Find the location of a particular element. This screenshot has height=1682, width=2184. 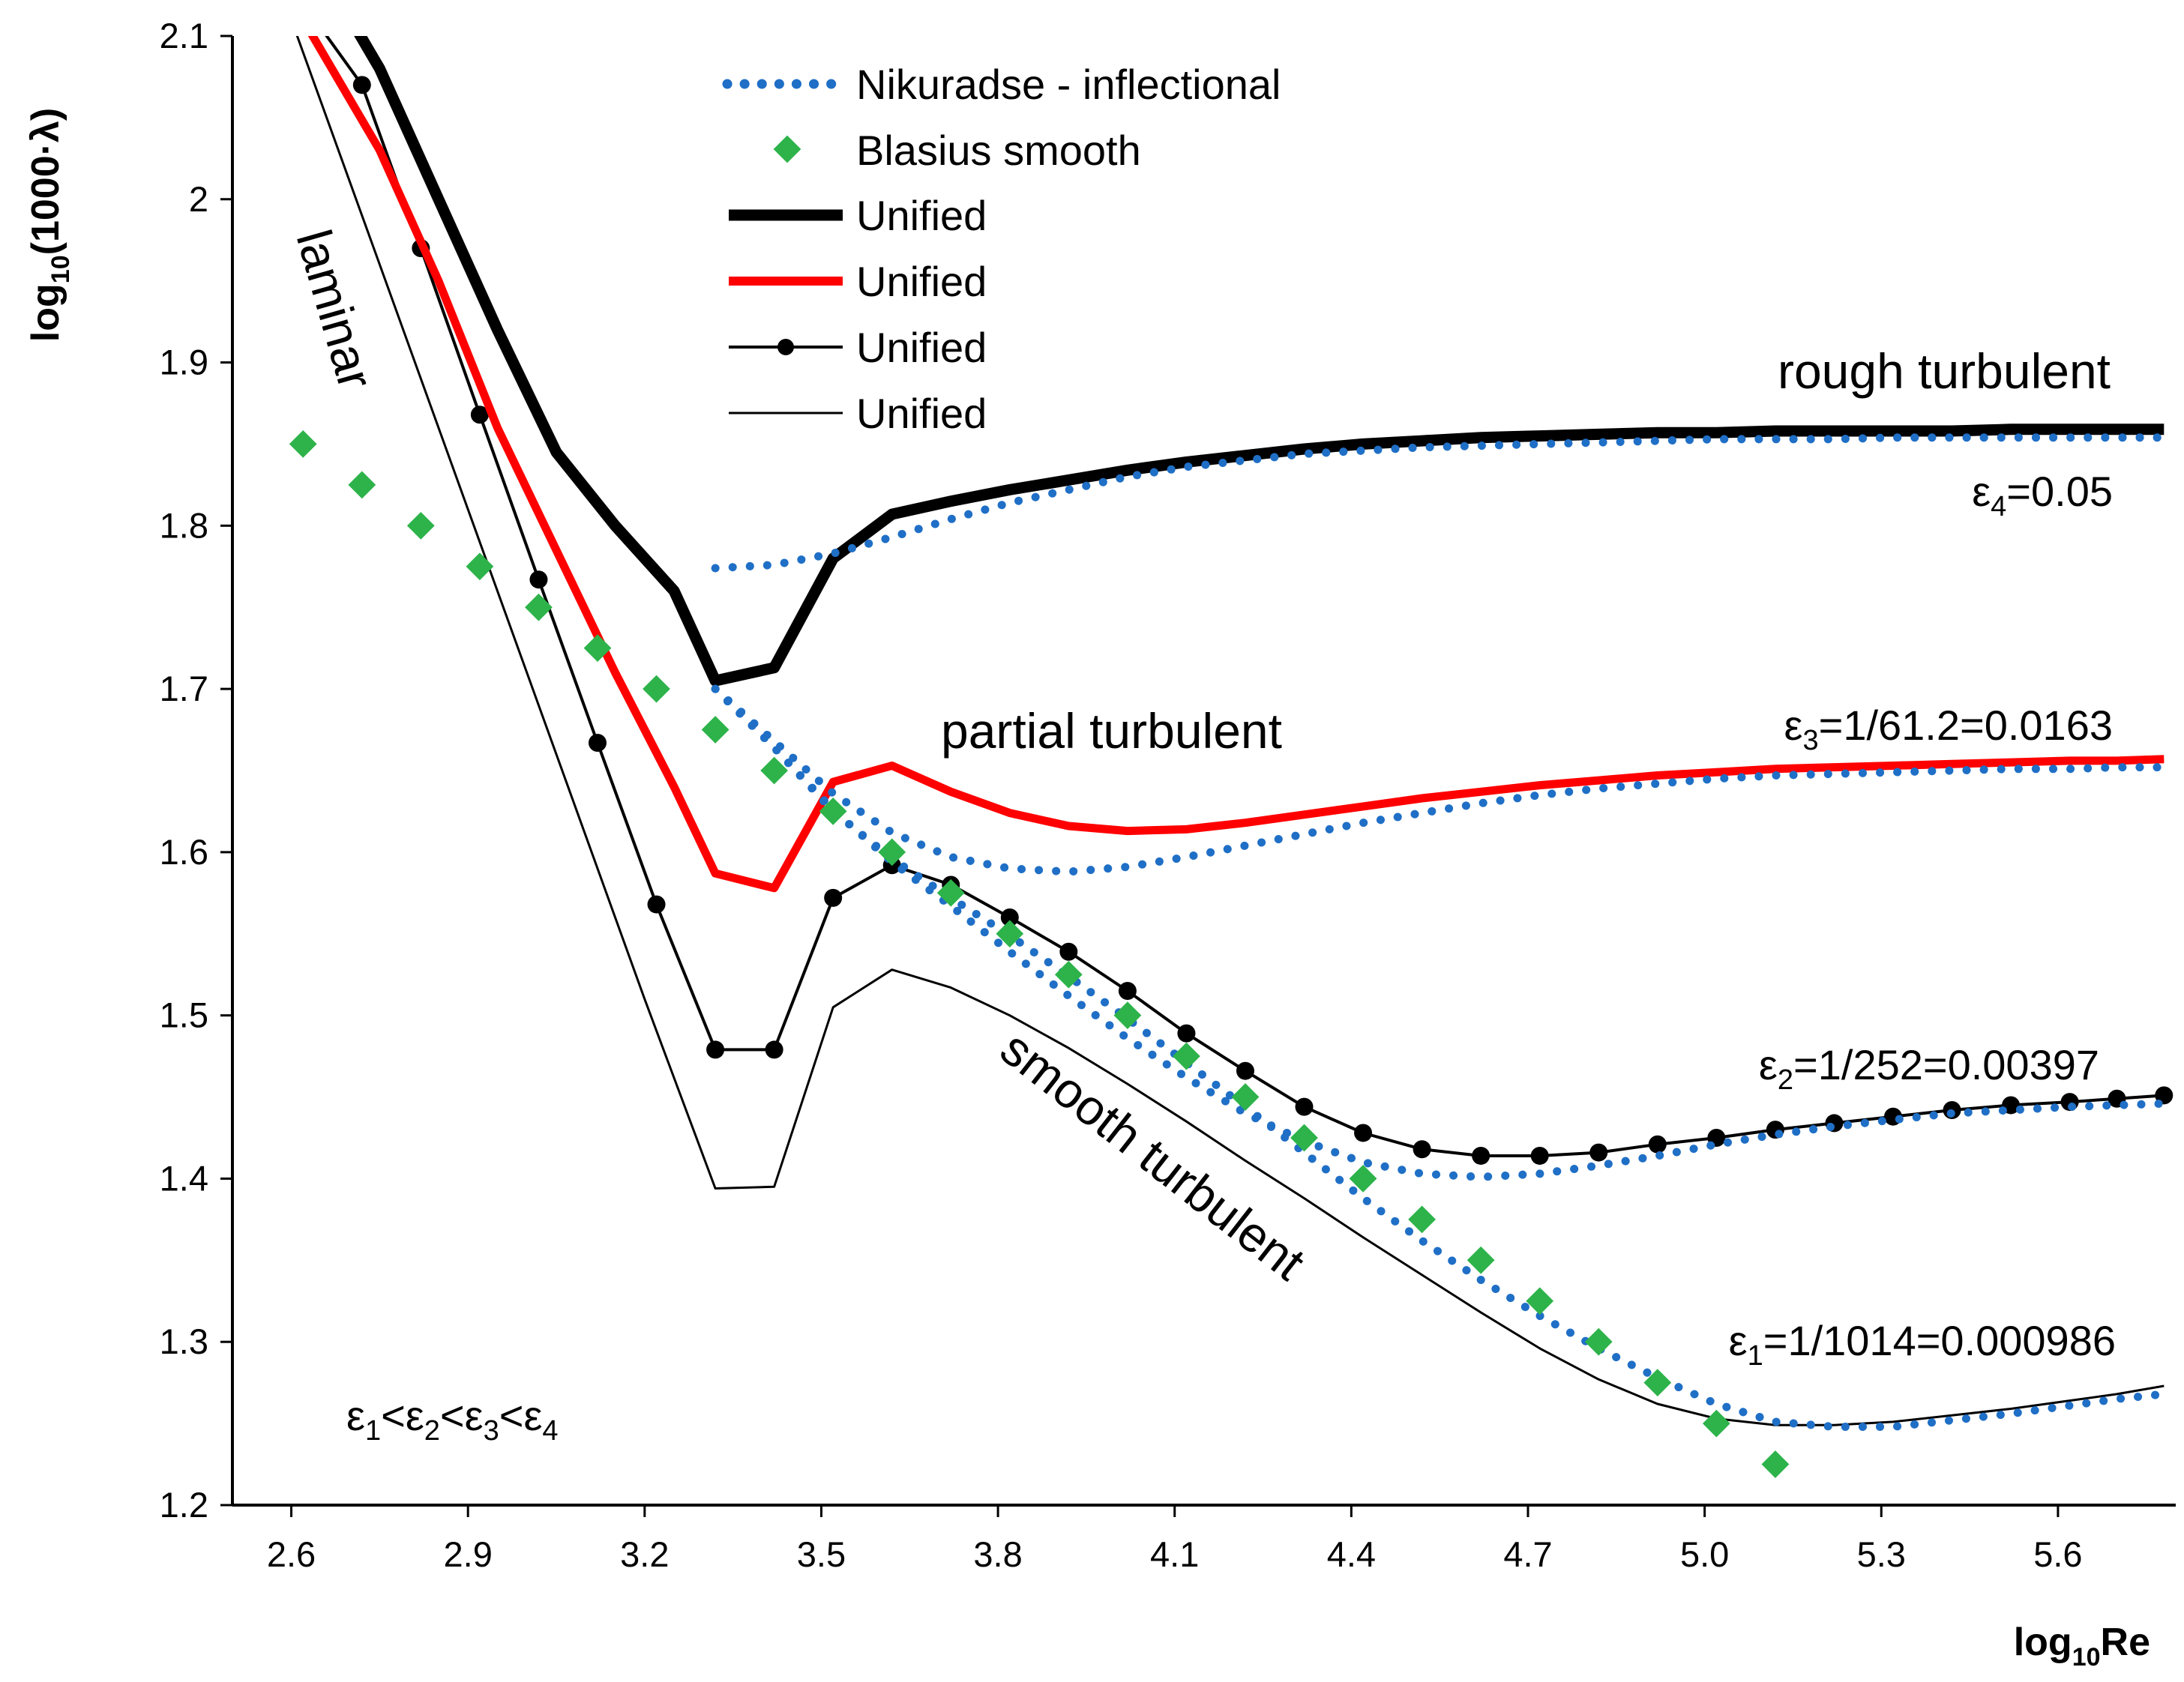

legend-label-nikuradse: Nikuradse - inflectional is located at coordinates (1068, 84).